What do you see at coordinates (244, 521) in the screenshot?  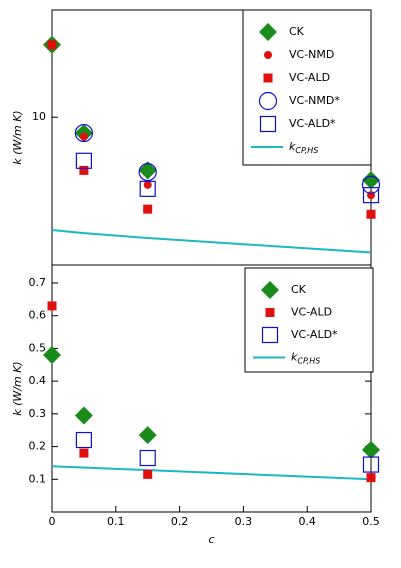 I see `x-tick-label: 0.3` at bounding box center [244, 521].